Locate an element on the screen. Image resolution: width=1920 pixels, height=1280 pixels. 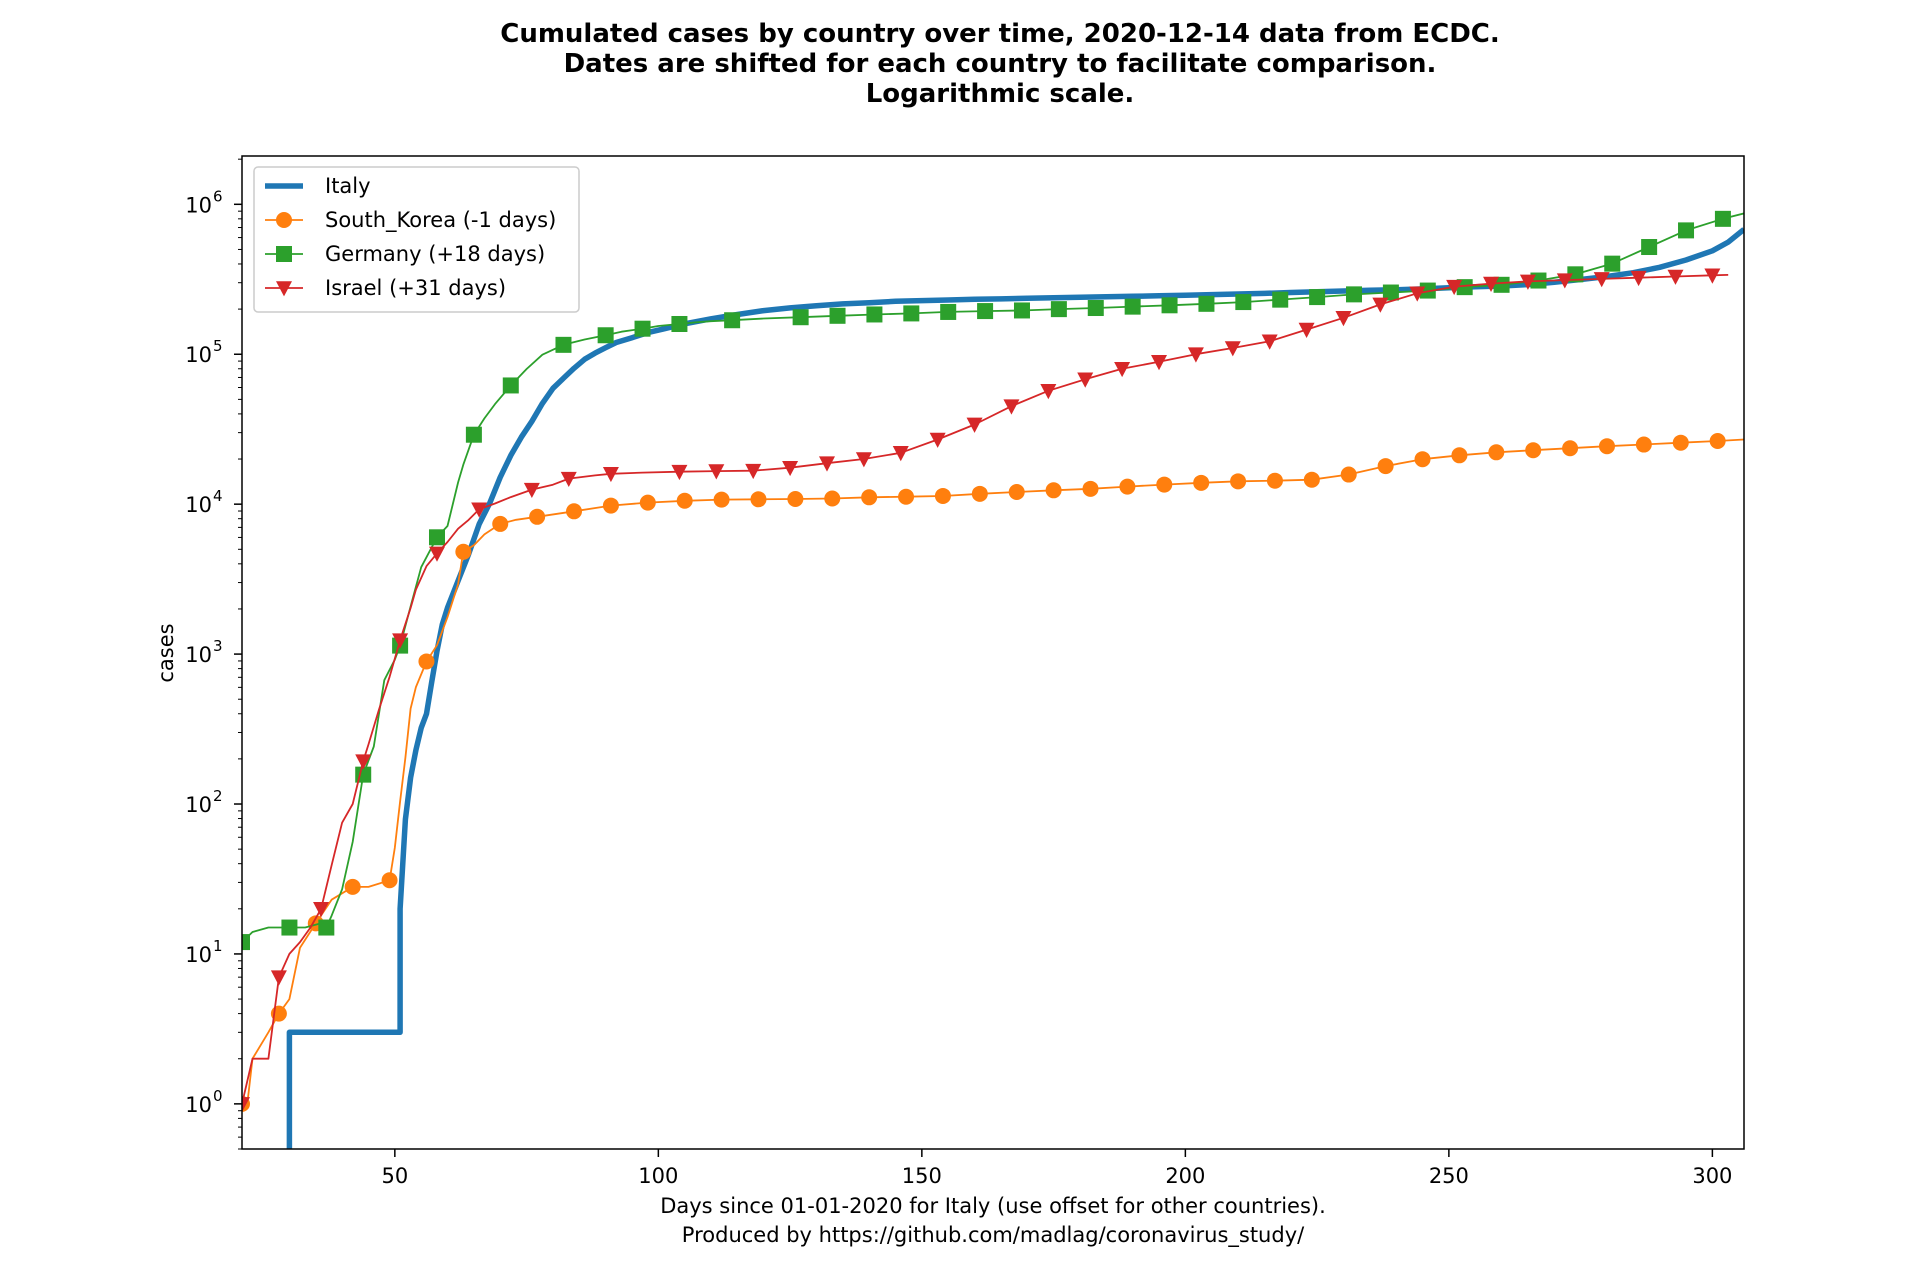
y-tick-exponent: 6 is located at coordinates (218, 196).